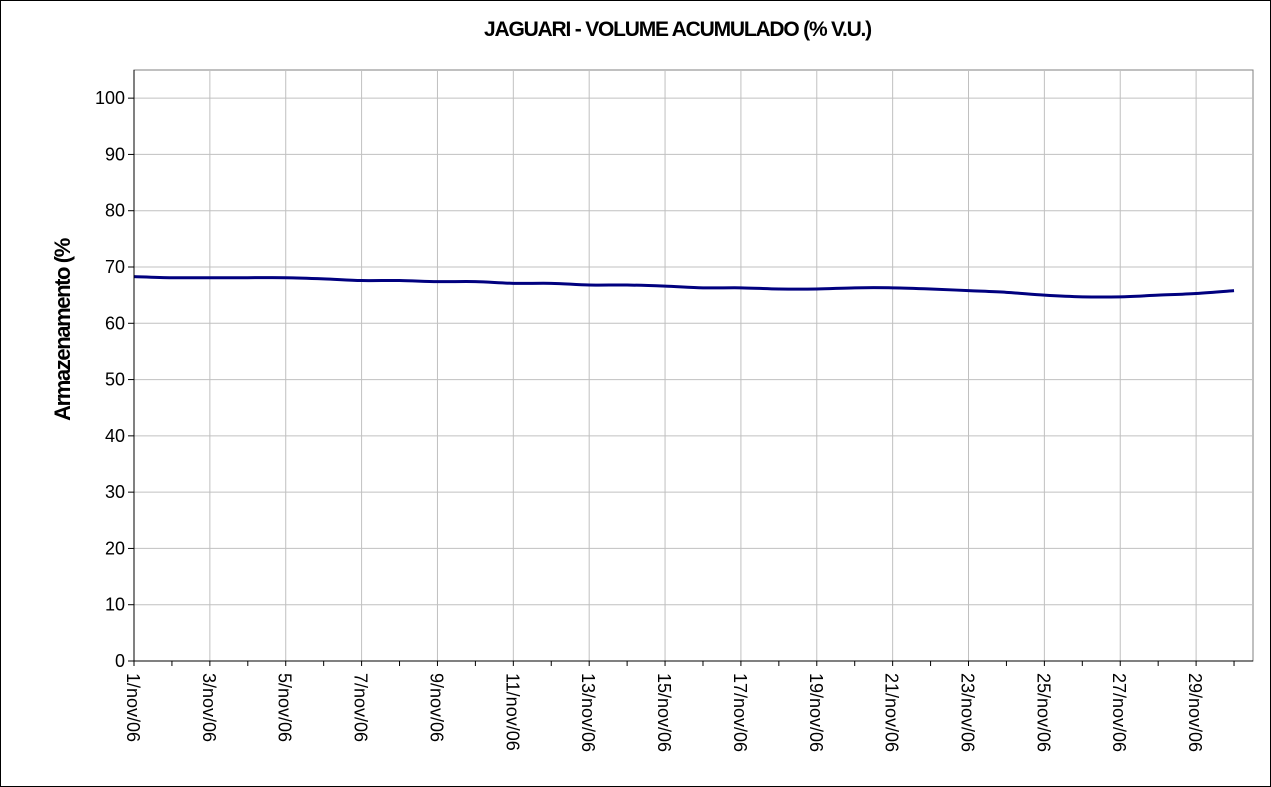  What do you see at coordinates (816, 712) in the screenshot?
I see `x-tick-label: 19/nov/06` at bounding box center [816, 712].